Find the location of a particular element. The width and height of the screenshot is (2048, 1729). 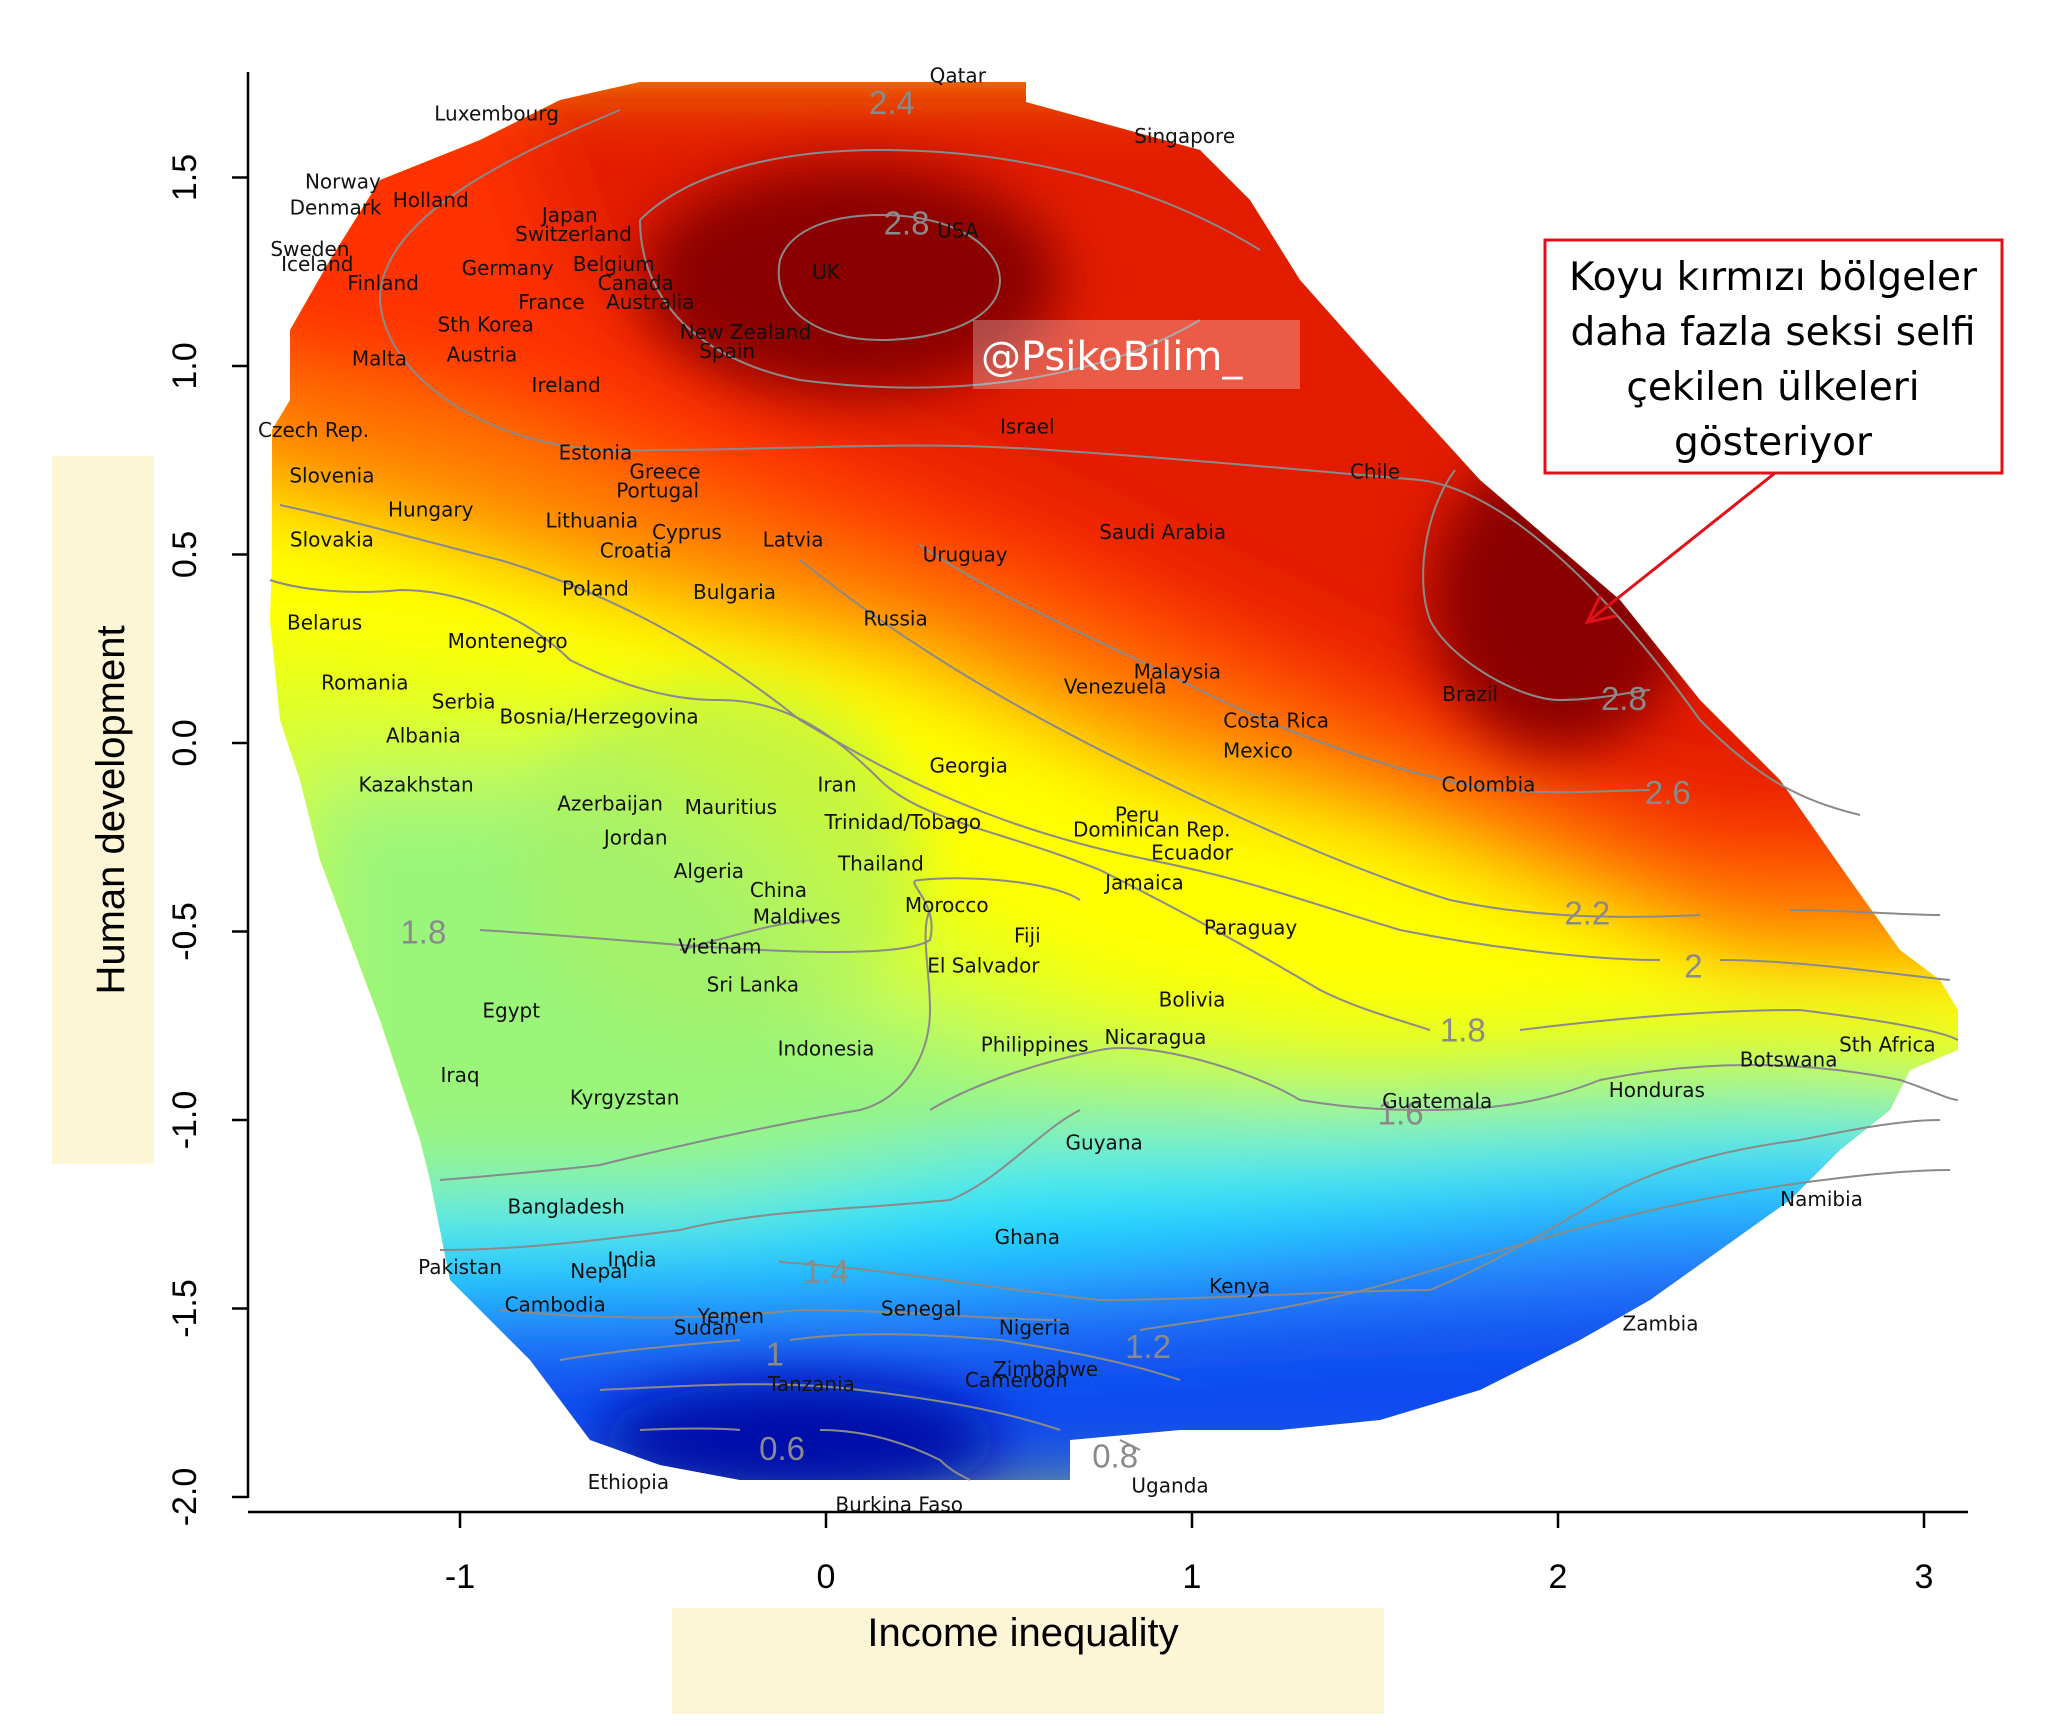

country-label: Sri Lanka is located at coordinates (753, 984).